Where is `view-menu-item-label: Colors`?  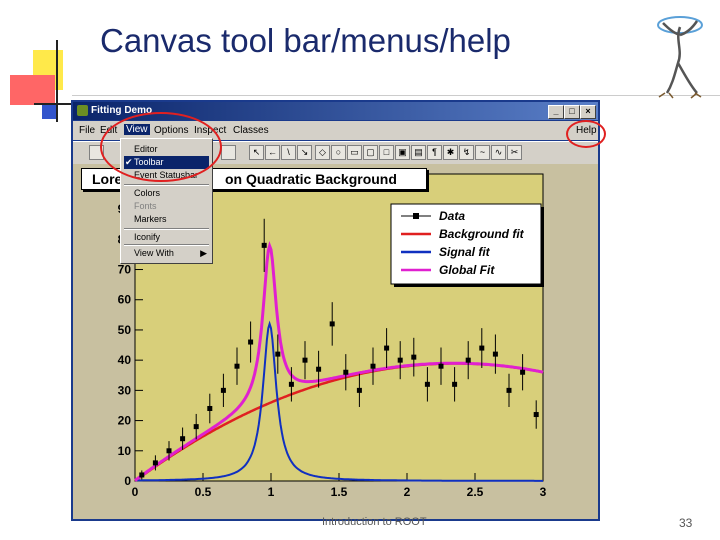
view-menu-item-label: Colors is located at coordinates (147, 193).